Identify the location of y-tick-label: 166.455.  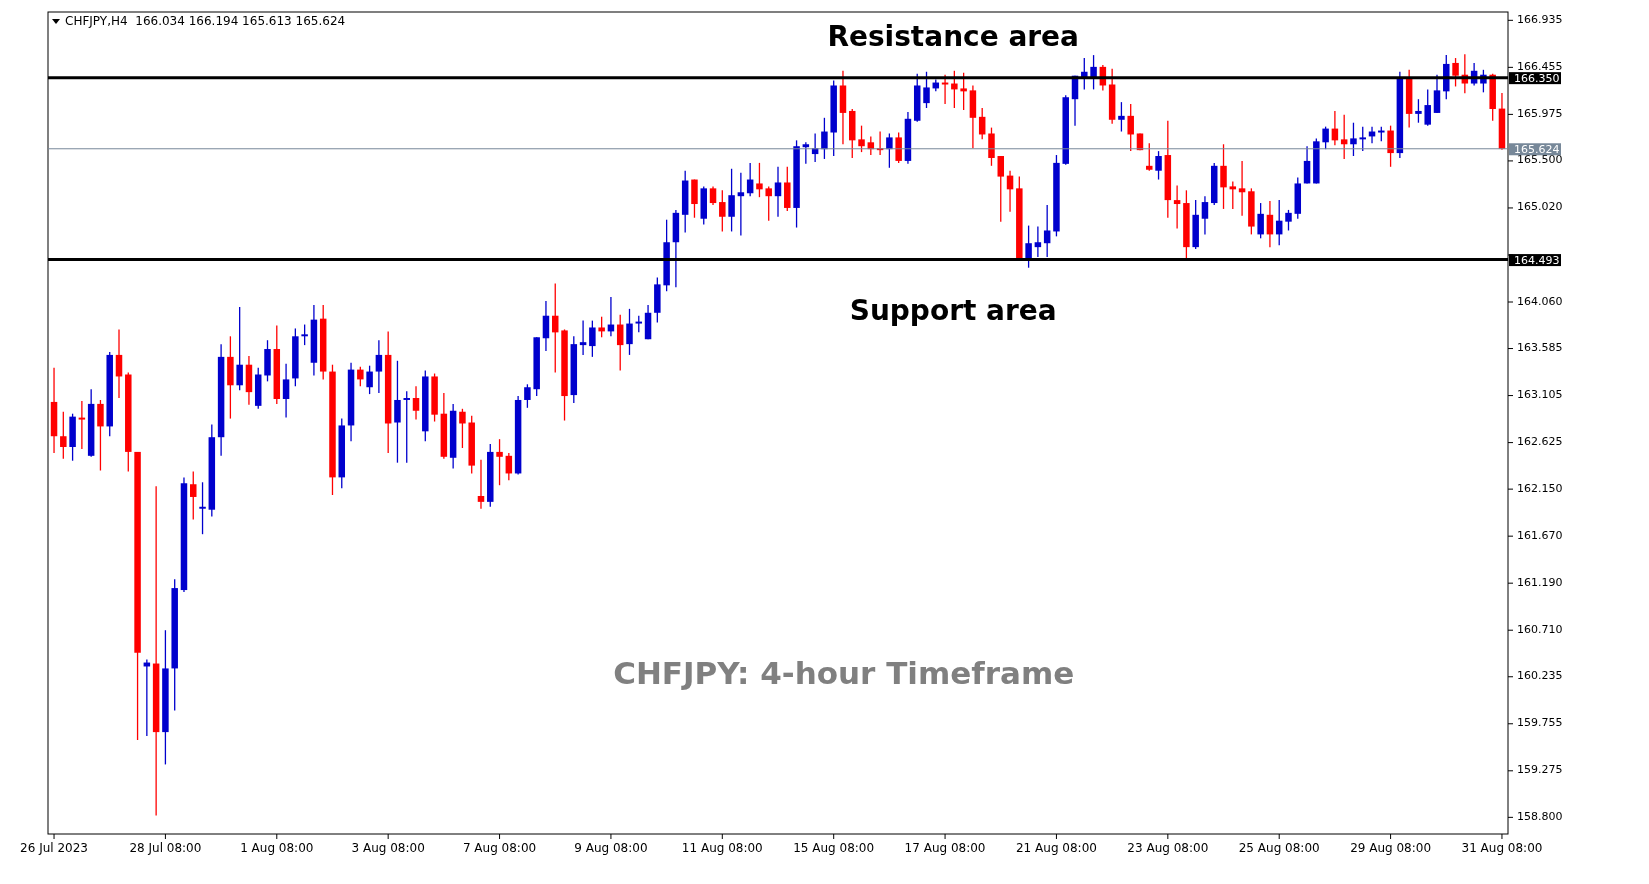
(1540, 66).